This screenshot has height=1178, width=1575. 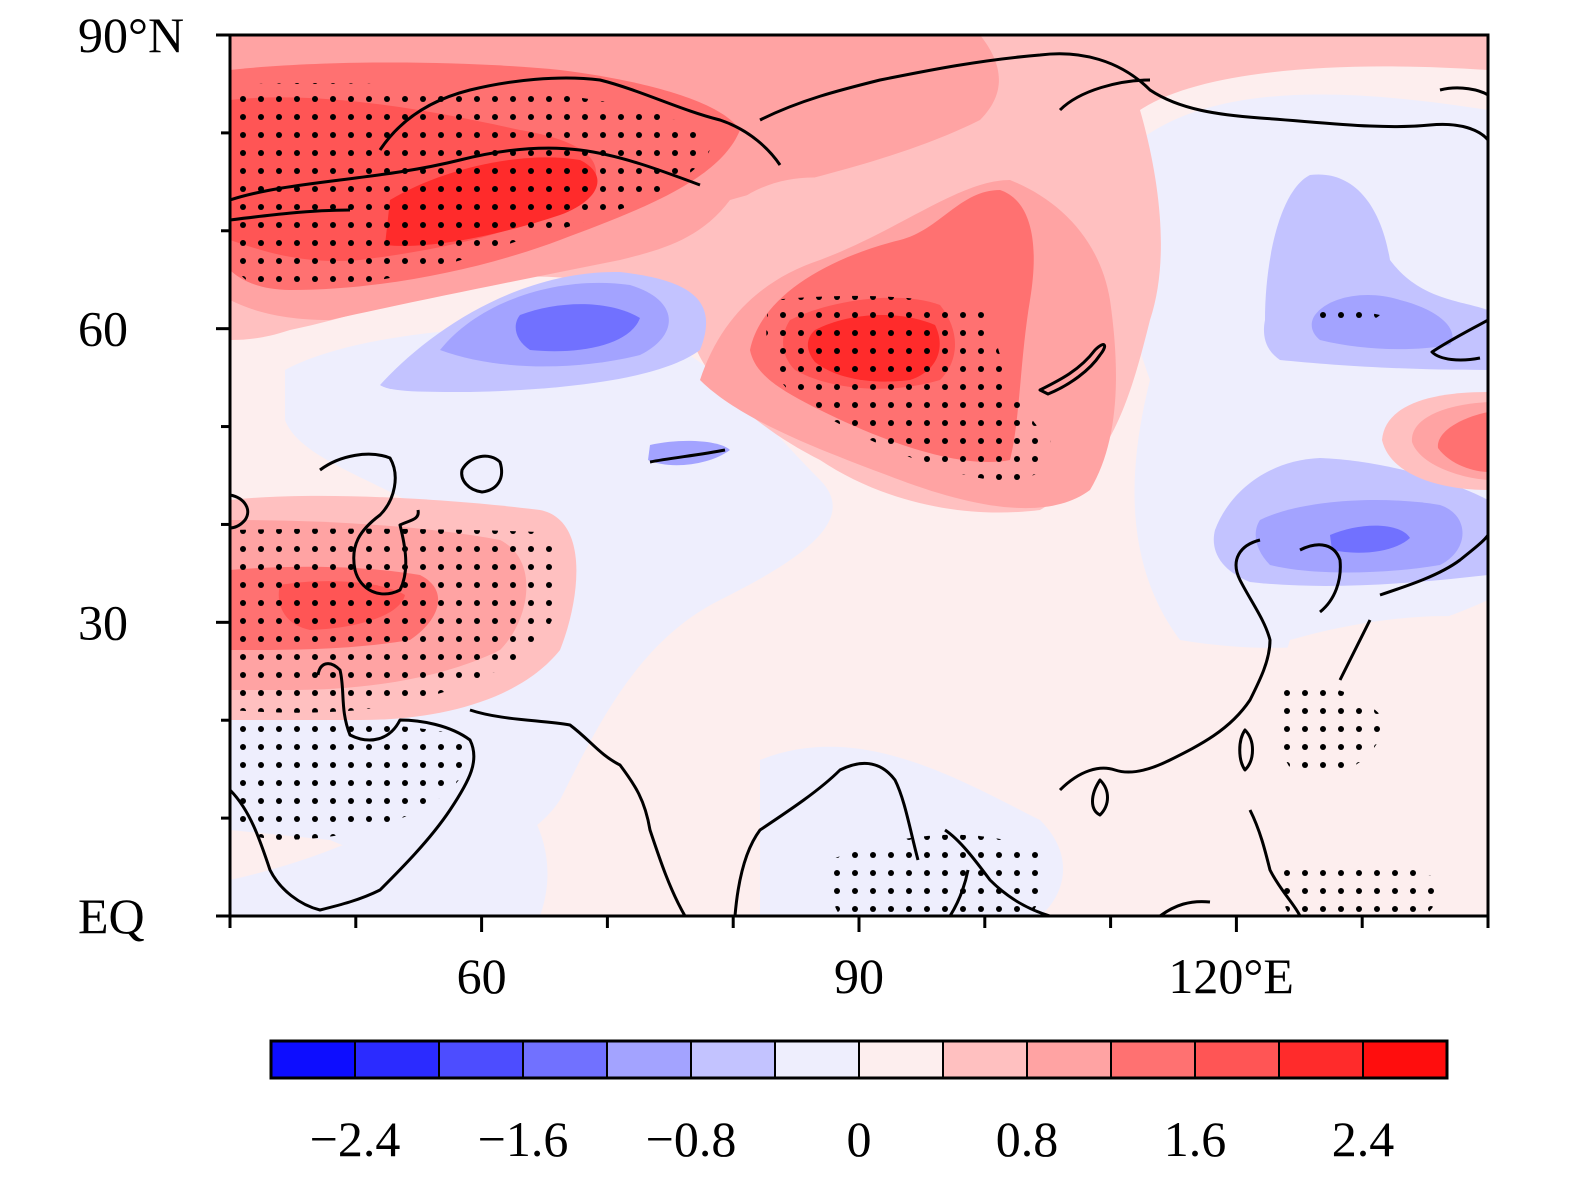 I want to click on colorbar: −2.4 −1.6 −0.8 0 0.8 1.6 2.4, so click(x=859, y=1103).